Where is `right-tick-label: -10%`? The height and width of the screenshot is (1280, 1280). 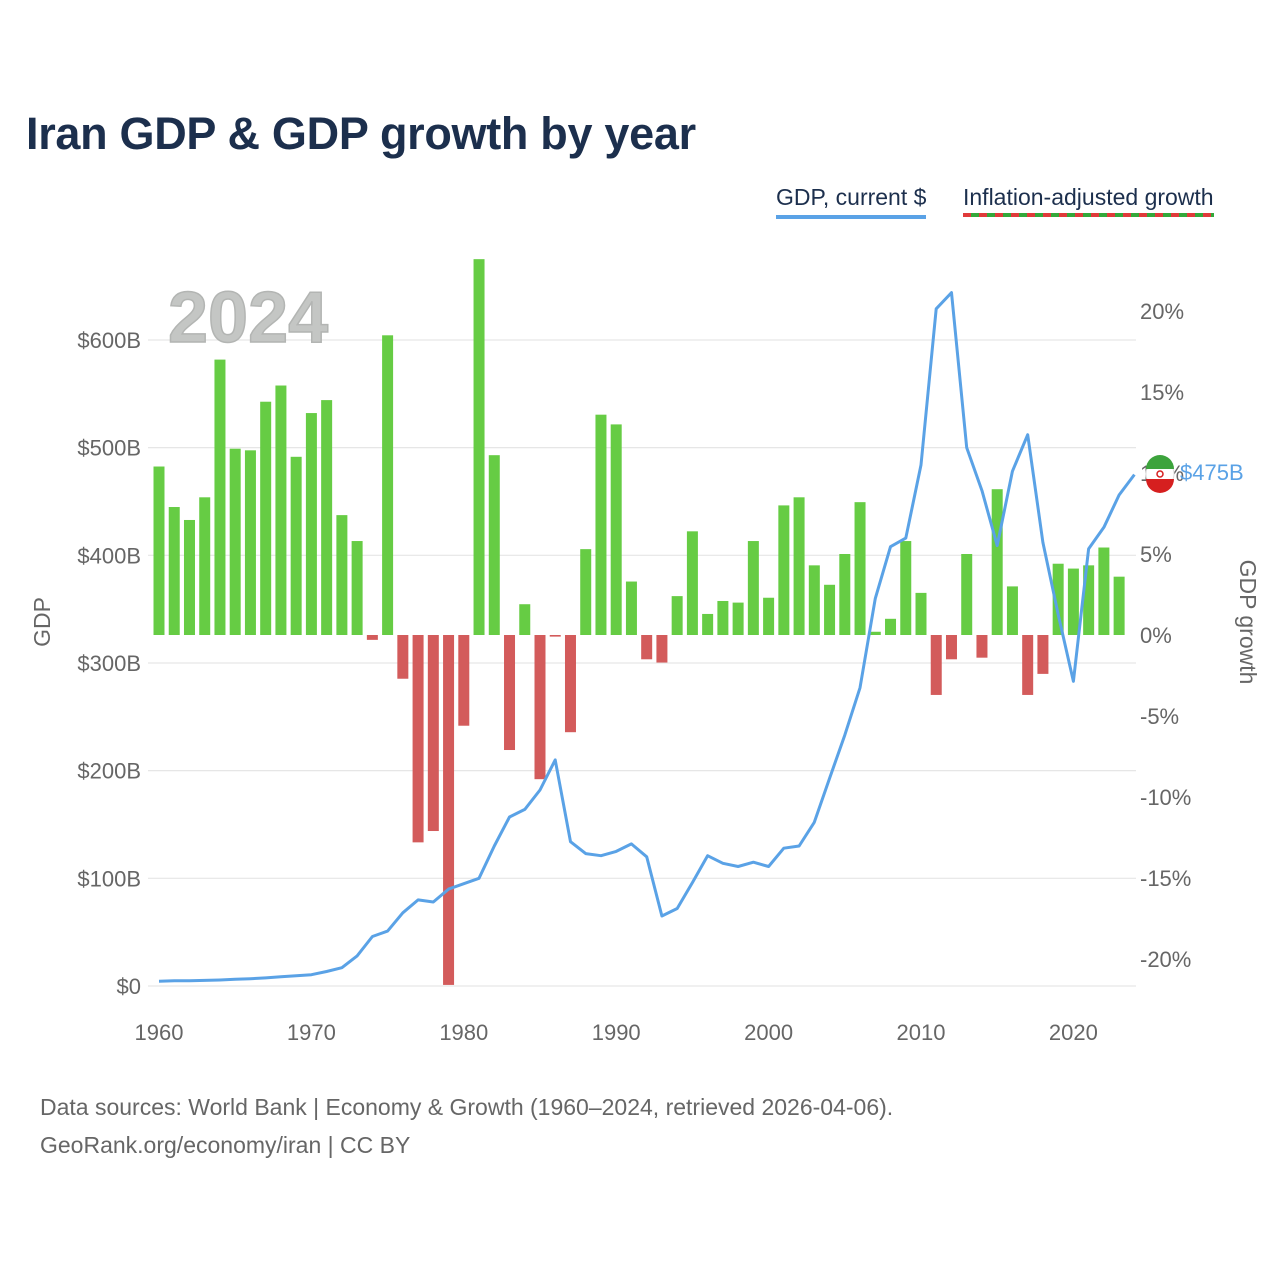
right-tick-label: -10% is located at coordinates (1165, 797).